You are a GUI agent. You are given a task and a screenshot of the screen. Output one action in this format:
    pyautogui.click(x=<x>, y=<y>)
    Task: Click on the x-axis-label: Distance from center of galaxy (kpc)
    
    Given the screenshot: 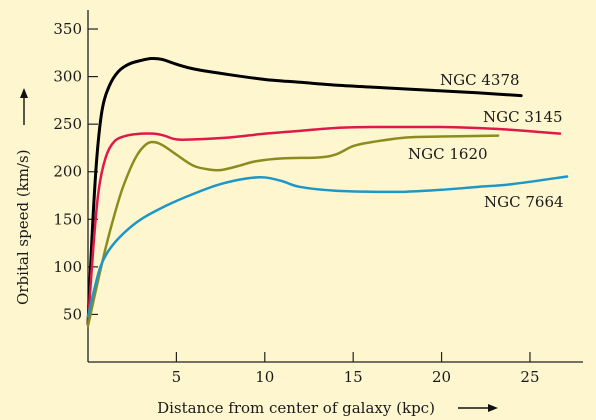 What is the action you would take?
    pyautogui.click(x=296, y=408)
    